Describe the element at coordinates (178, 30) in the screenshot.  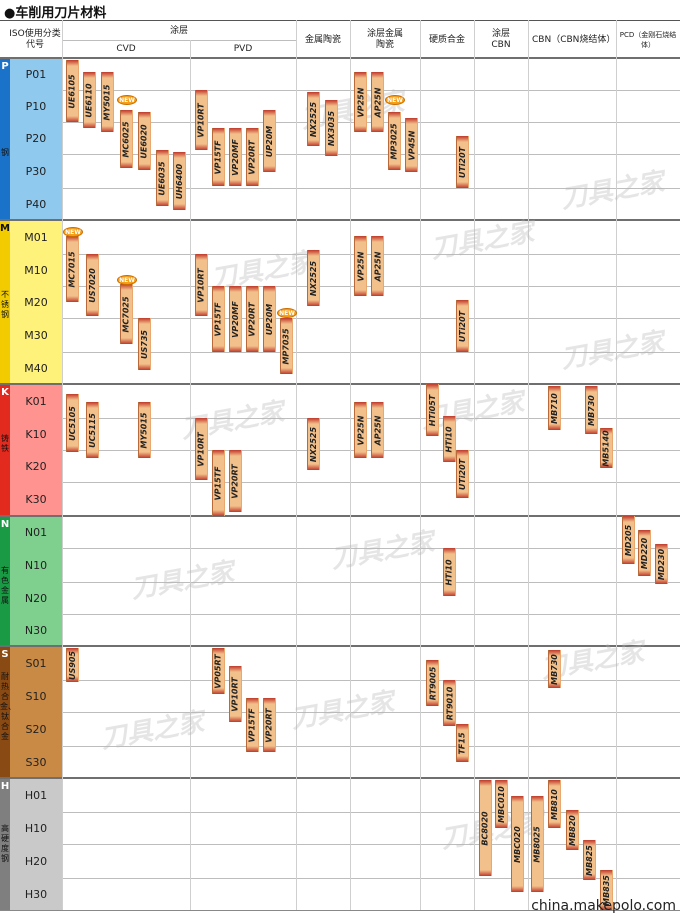
I see `coating-header: 涂层` at that location.